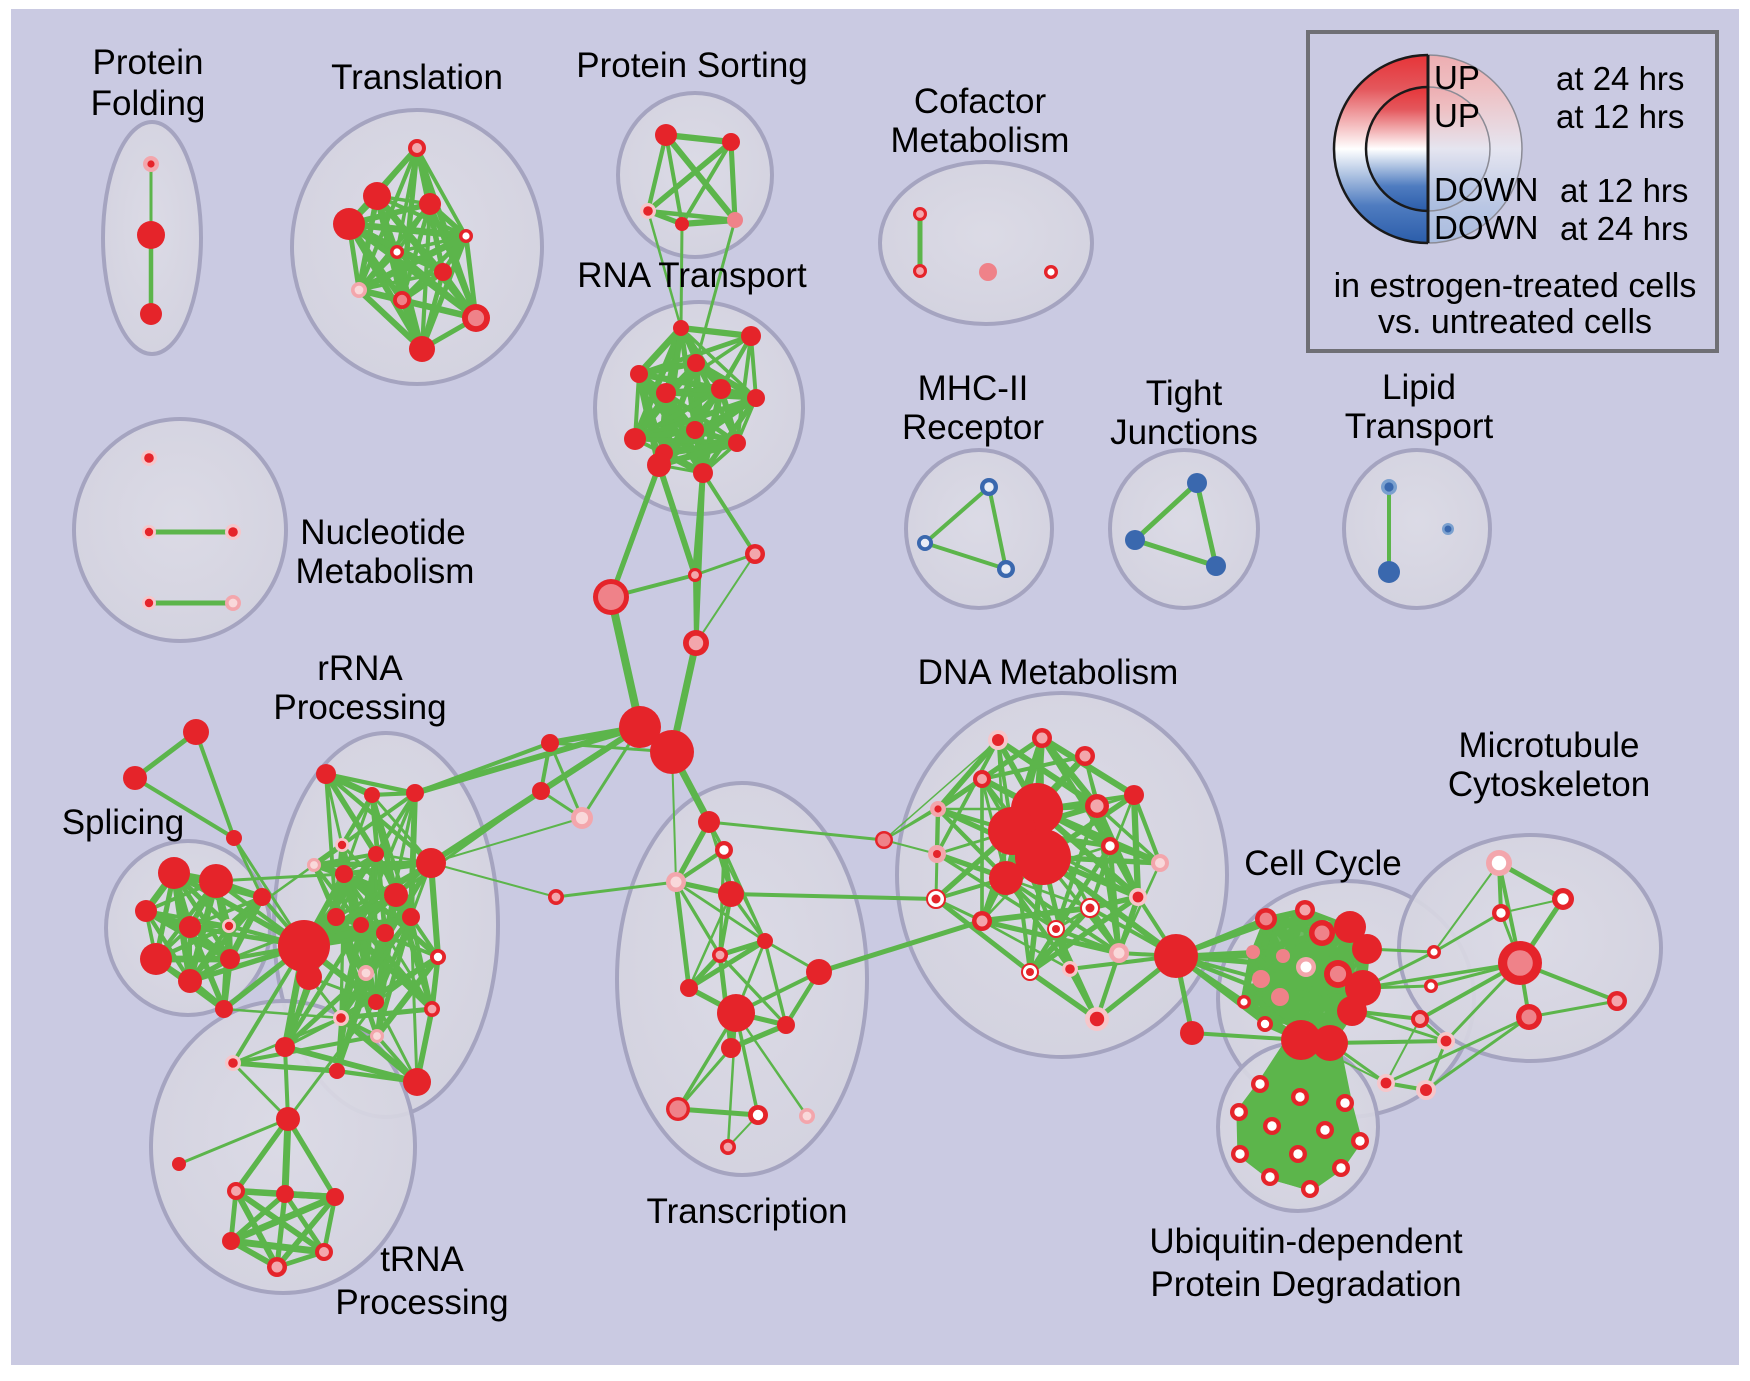 The height and width of the screenshot is (1381, 1750). I want to click on svg-text: Cofactor, so click(980, 101).